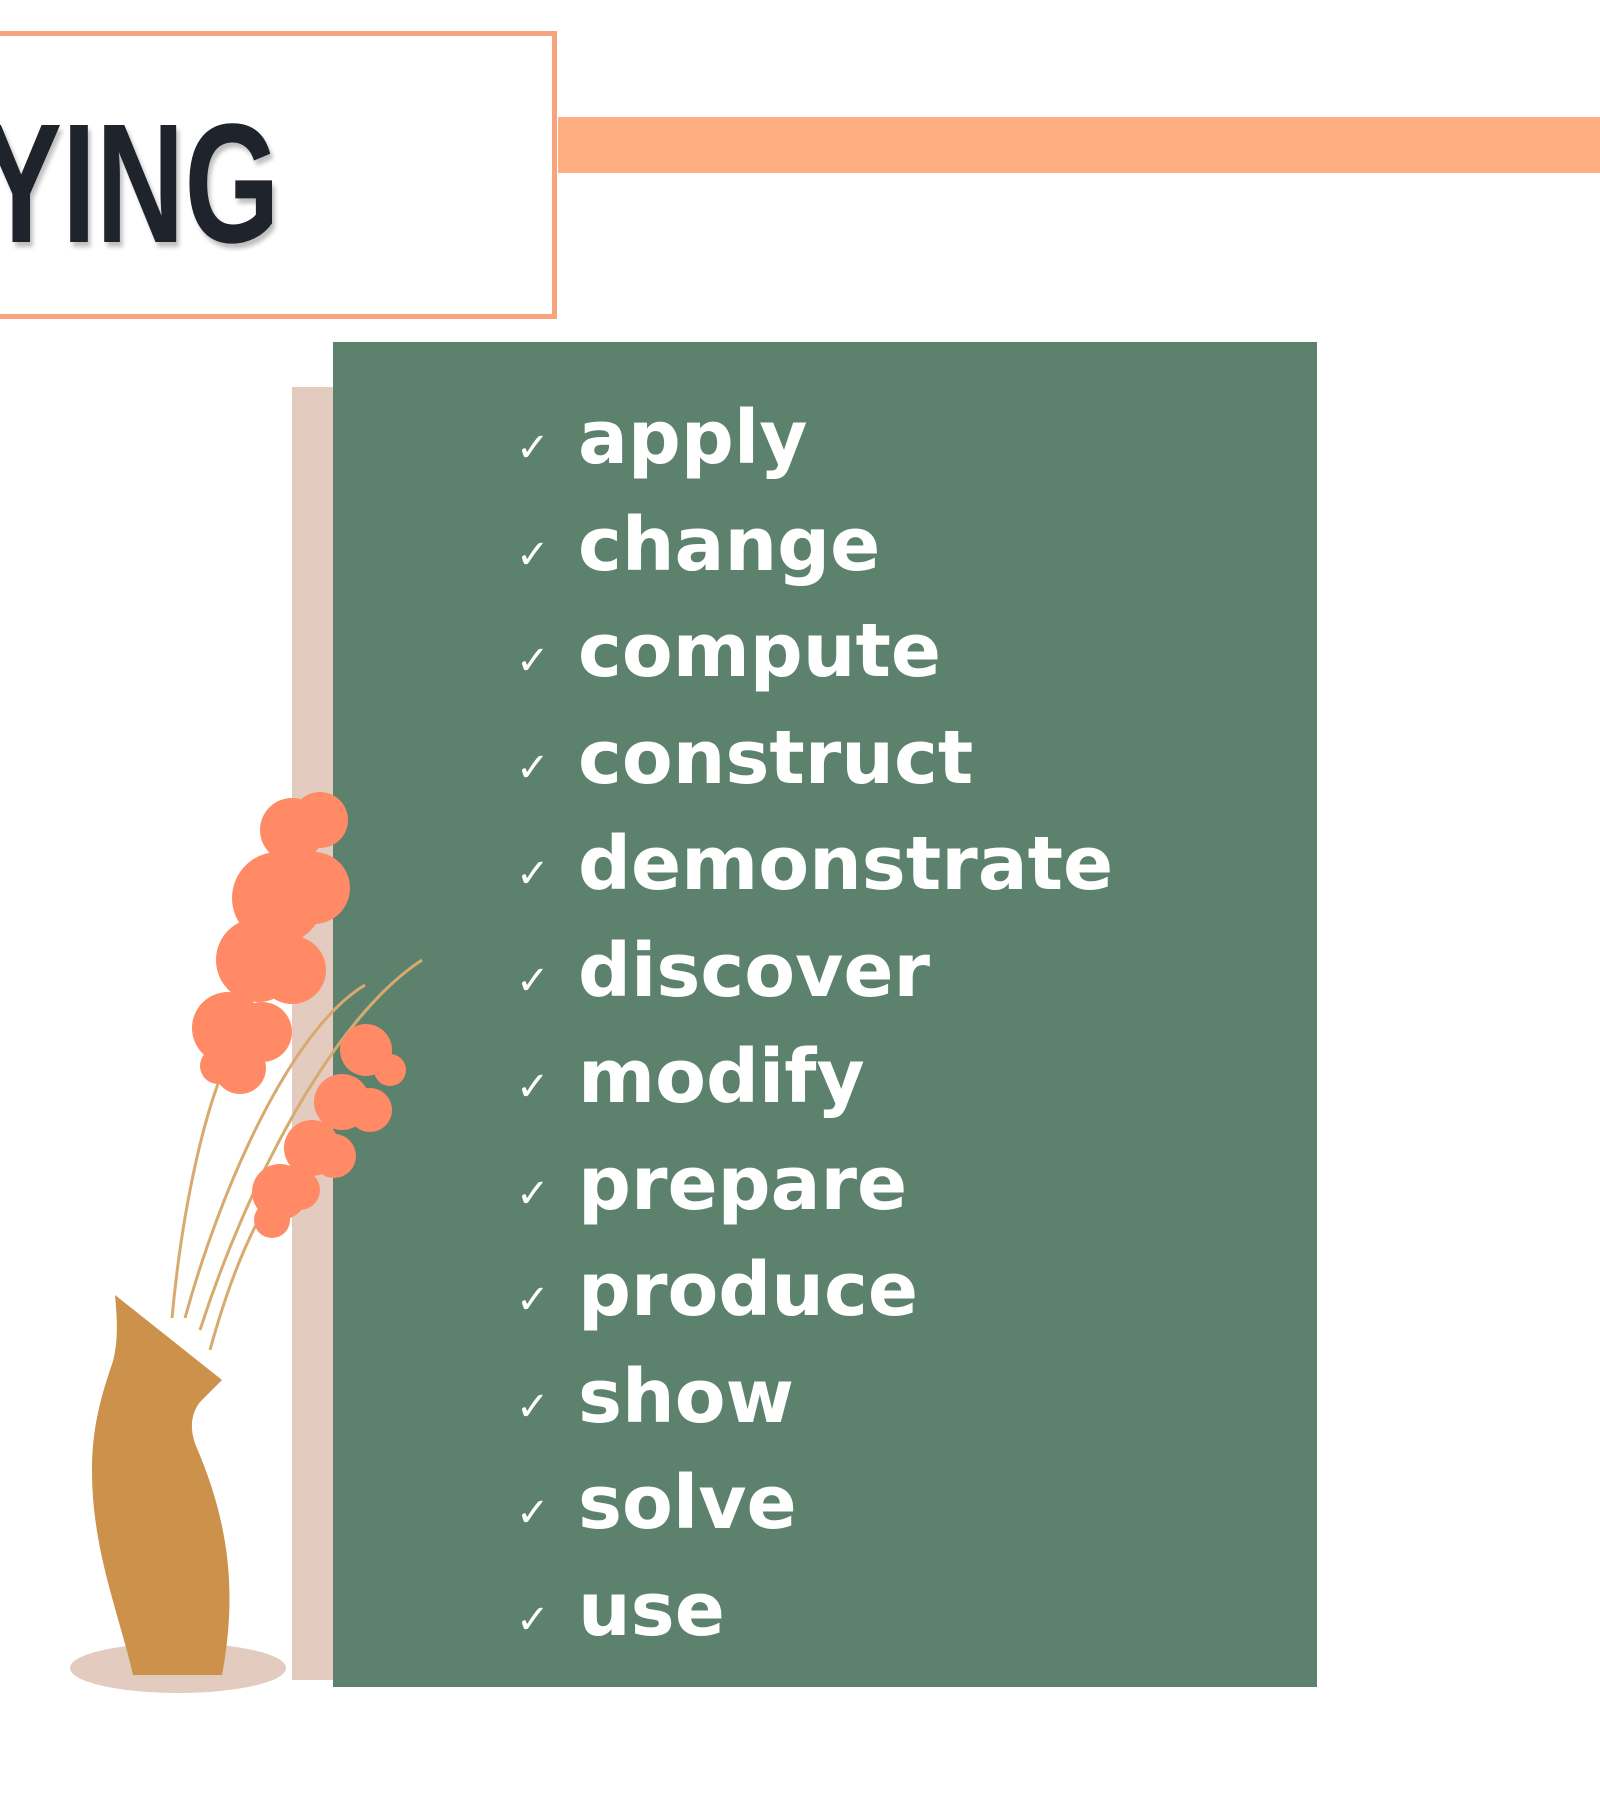 This screenshot has height=1800, width=1600. Describe the element at coordinates (846, 864) in the screenshot. I see `verb-label: demonstrate` at that location.